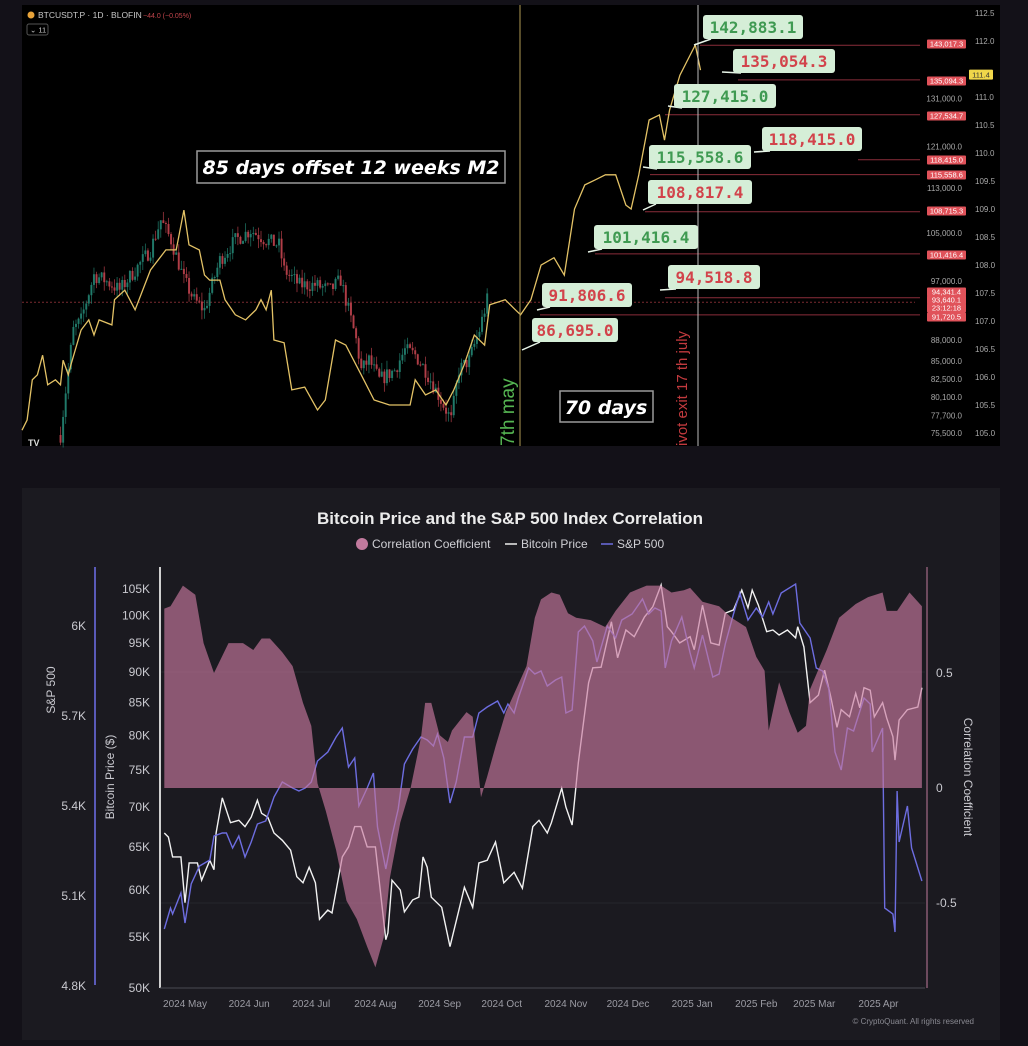  Describe the element at coordinates (985, 349) in the screenshot. I see `m2-tick-label: 106.5` at that location.